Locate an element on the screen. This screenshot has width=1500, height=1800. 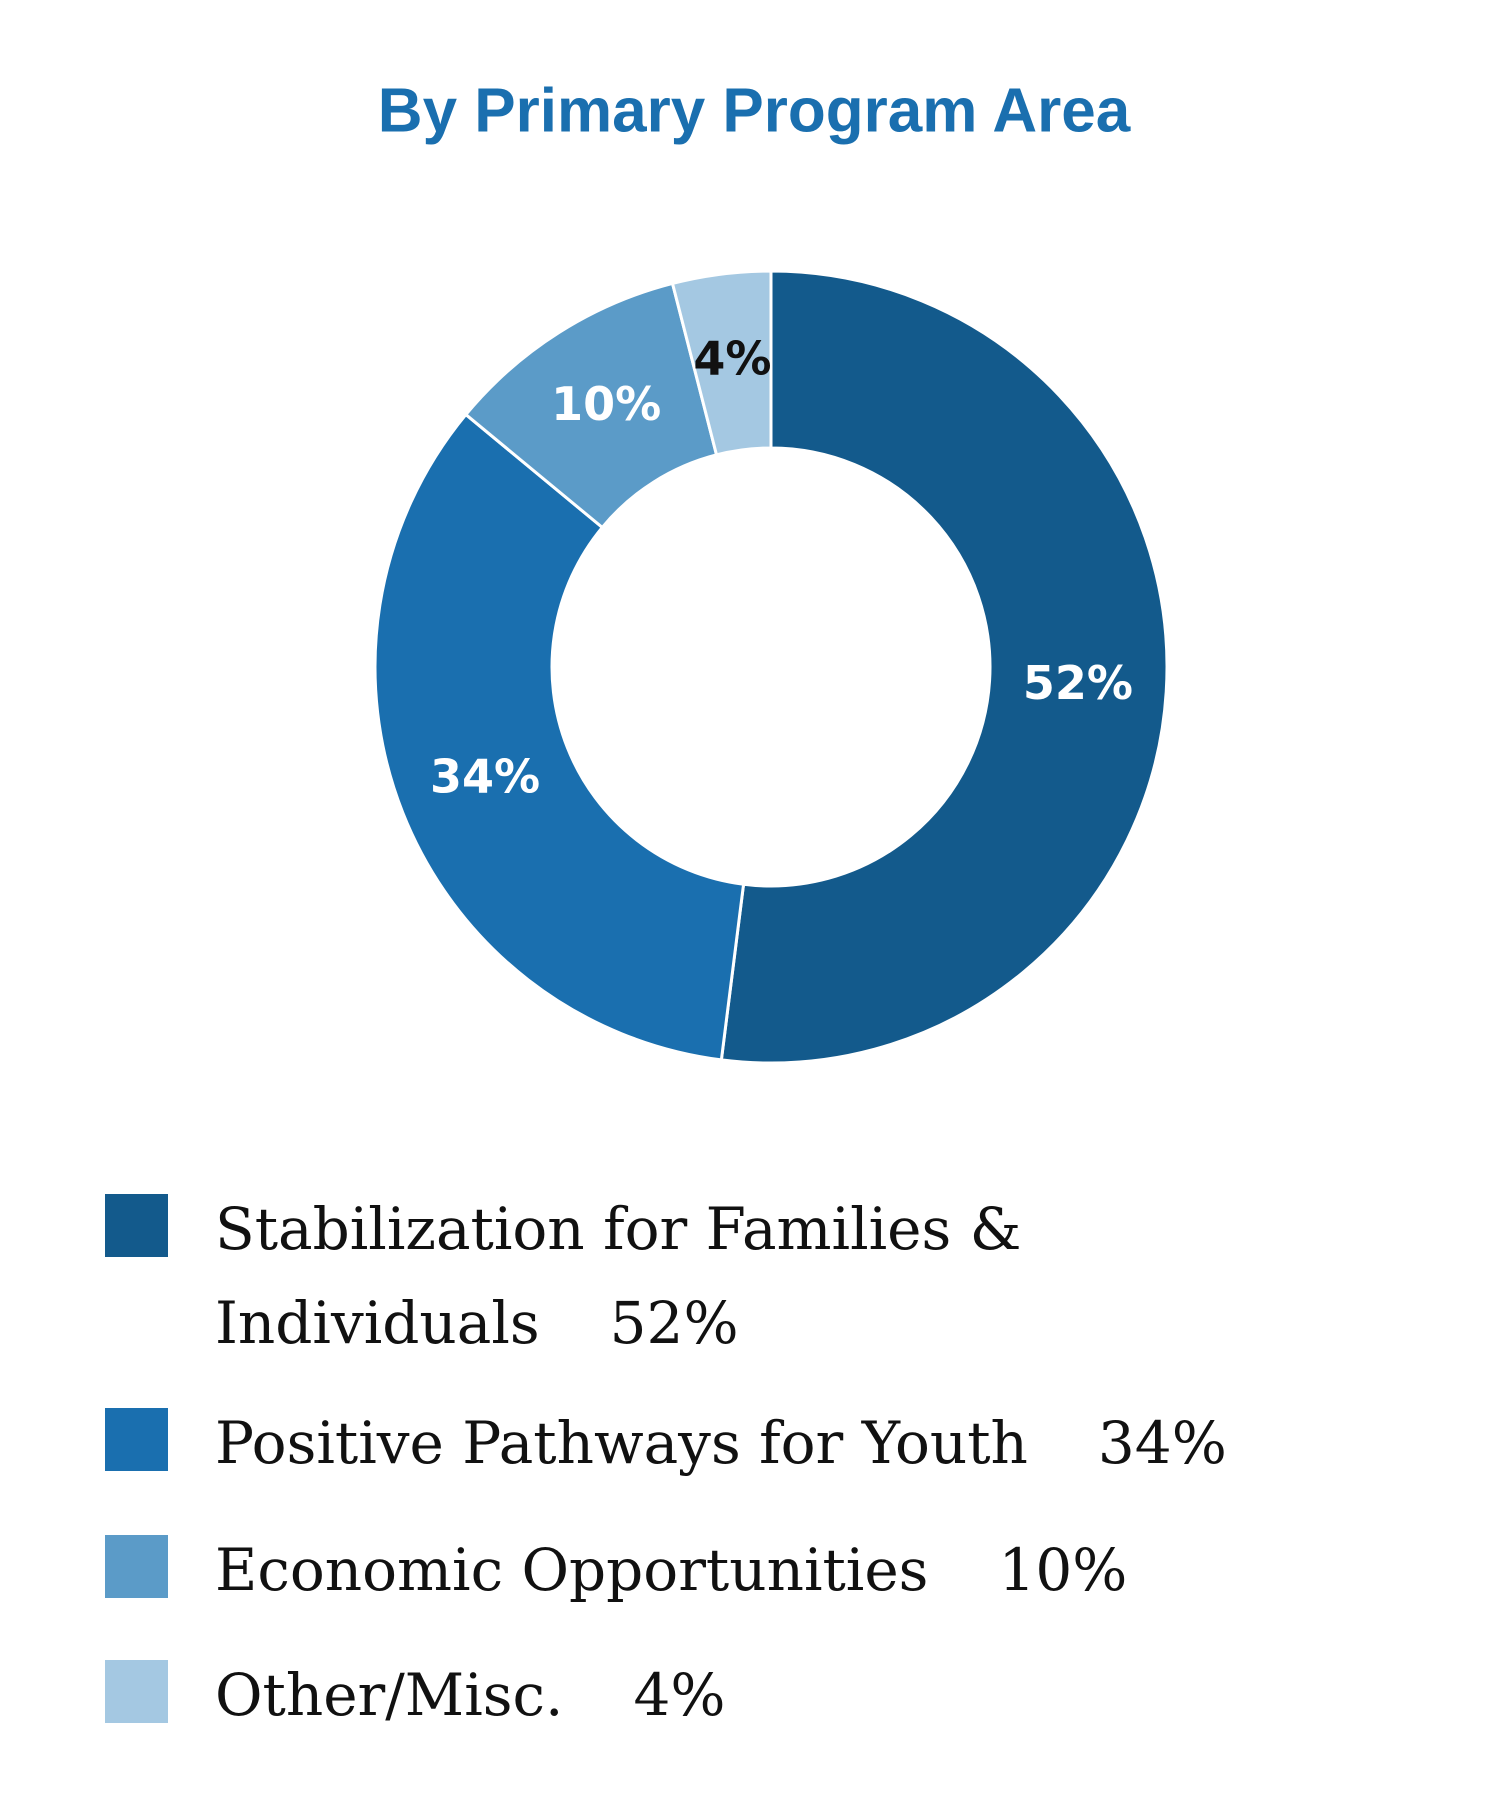
legend-value: 10% is located at coordinates (1063, 1570).